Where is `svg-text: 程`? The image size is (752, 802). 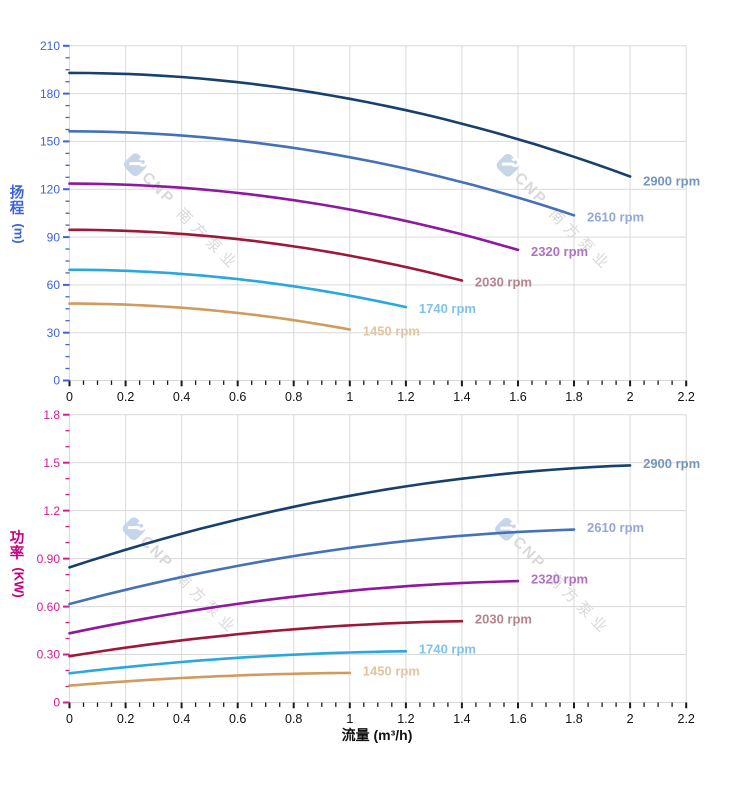 svg-text: 程 is located at coordinates (17, 208).